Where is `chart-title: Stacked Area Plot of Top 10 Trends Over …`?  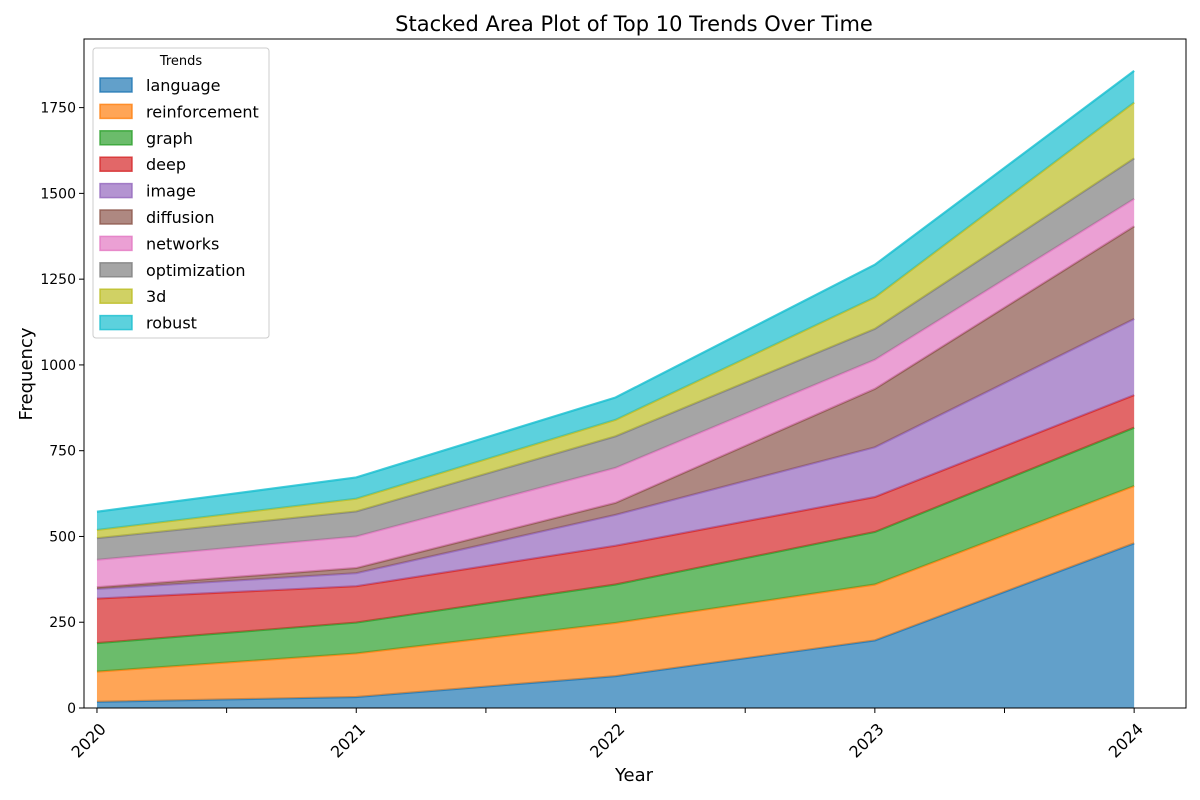 chart-title: Stacked Area Plot of Top 10 Trends Over … is located at coordinates (634, 24).